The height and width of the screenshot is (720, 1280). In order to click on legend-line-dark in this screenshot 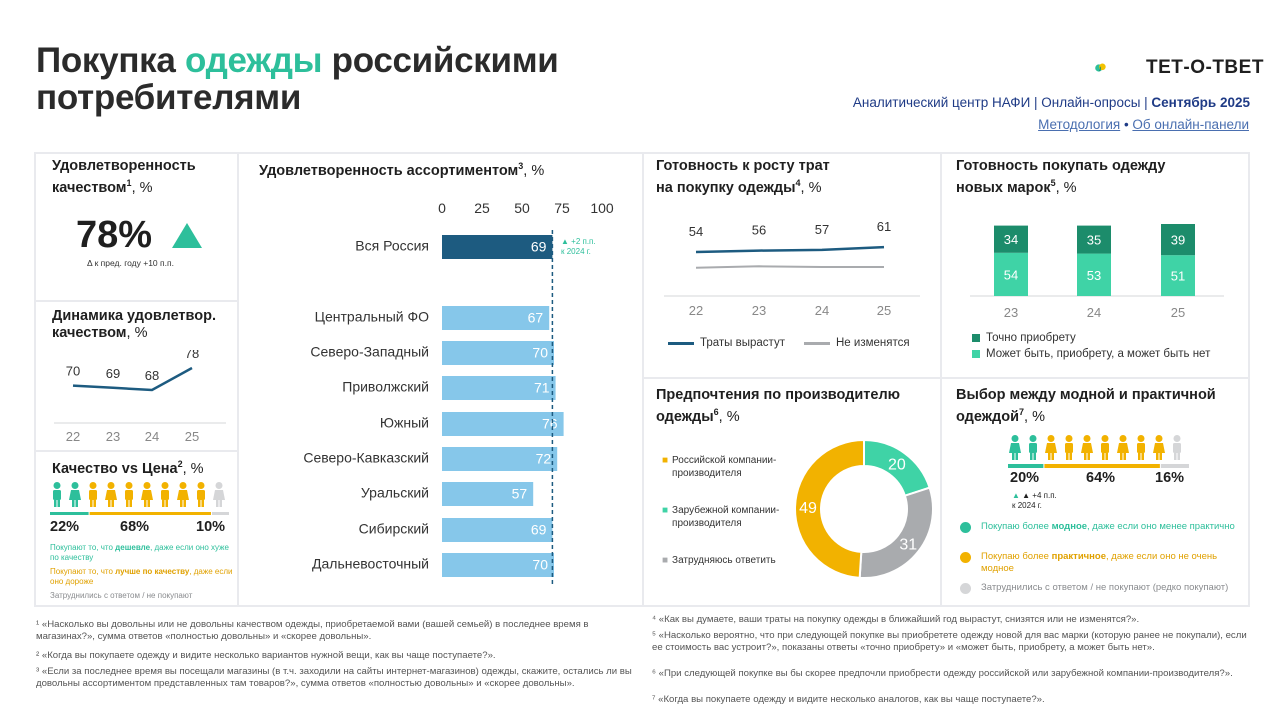, I will do `click(681, 343)`.